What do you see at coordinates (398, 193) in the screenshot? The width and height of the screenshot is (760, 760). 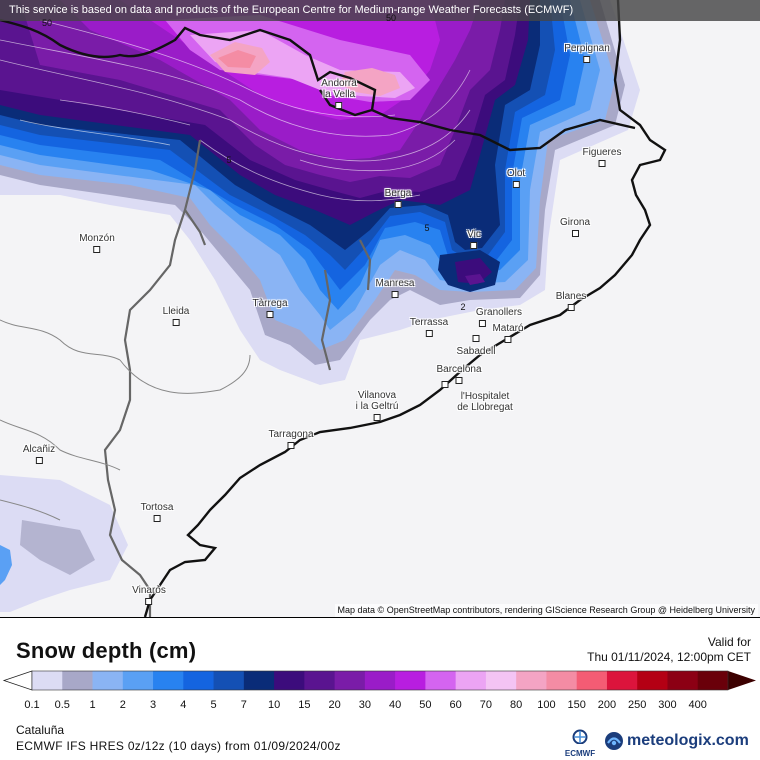 I see `city-label: Berga` at bounding box center [398, 193].